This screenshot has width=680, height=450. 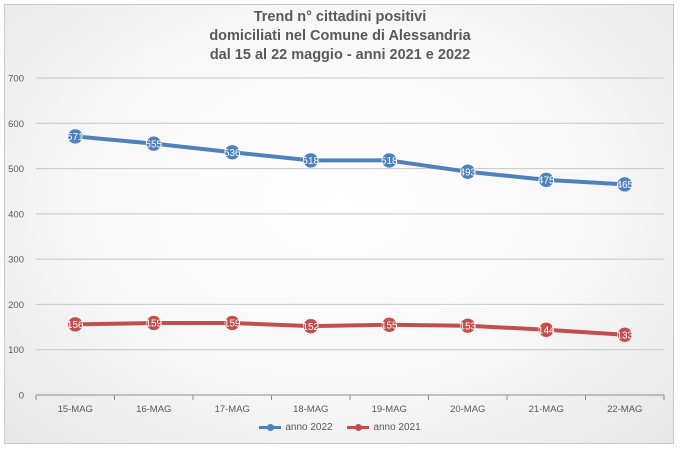 I want to click on legend-swatch-2021, so click(x=358, y=427).